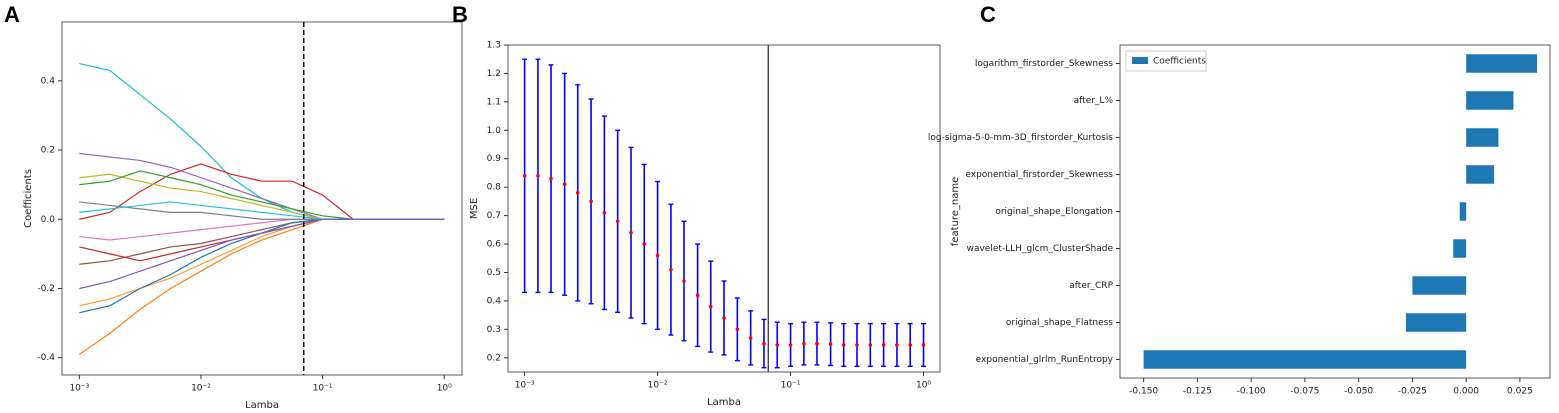 The image size is (1559, 413). What do you see at coordinates (494, 159) in the screenshot?
I see `y-tick-label: 0.9` at bounding box center [494, 159].